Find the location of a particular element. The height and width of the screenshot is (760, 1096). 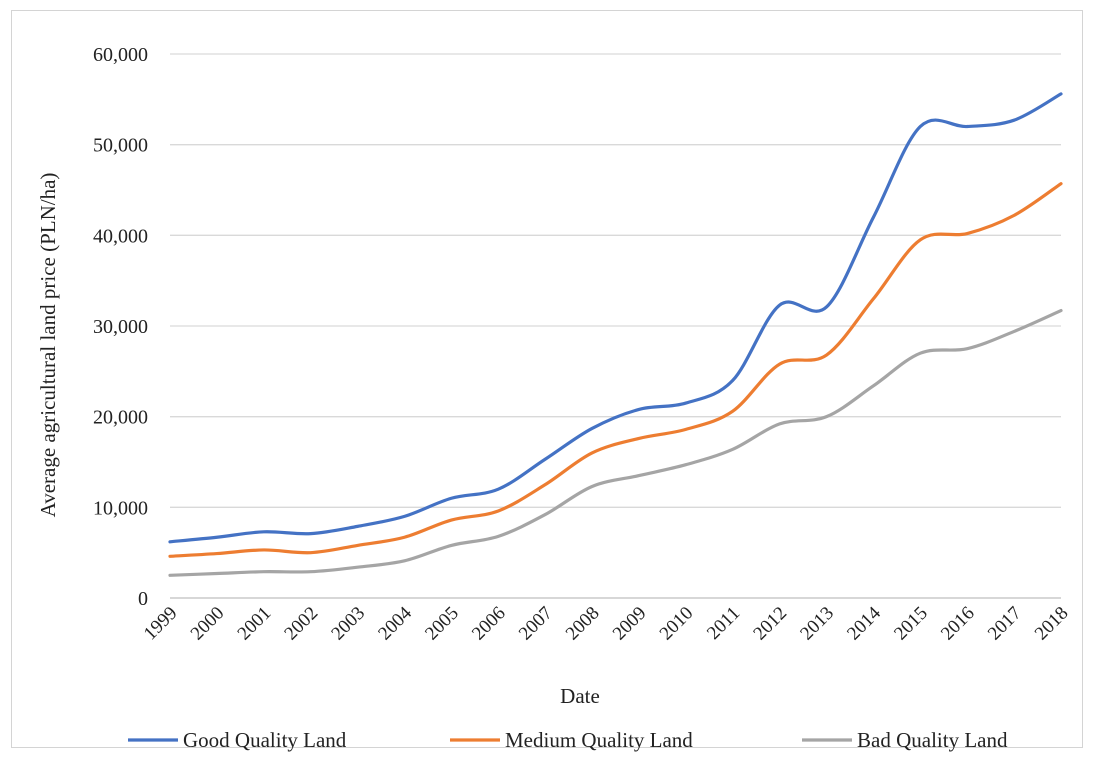

x-tick-label: 2000 is located at coordinates (208, 624).